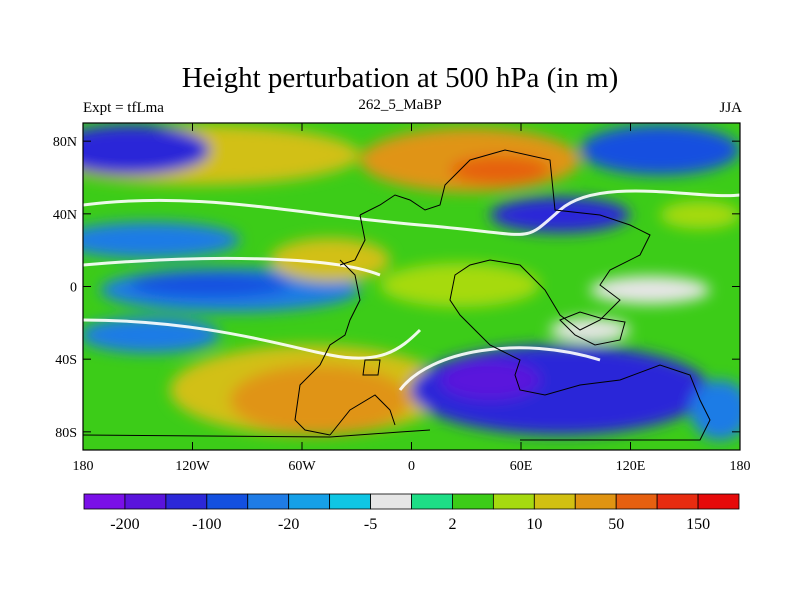 The height and width of the screenshot is (600, 800). I want to click on lat-tick-label: 0, so click(73, 288).